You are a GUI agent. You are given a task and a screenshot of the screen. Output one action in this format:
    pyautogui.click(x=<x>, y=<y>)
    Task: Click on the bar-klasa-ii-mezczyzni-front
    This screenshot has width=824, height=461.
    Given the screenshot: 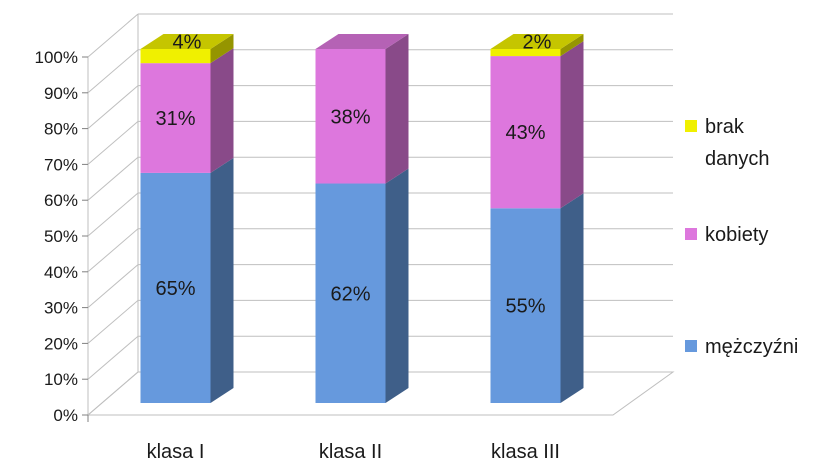 What is the action you would take?
    pyautogui.click(x=350, y=293)
    